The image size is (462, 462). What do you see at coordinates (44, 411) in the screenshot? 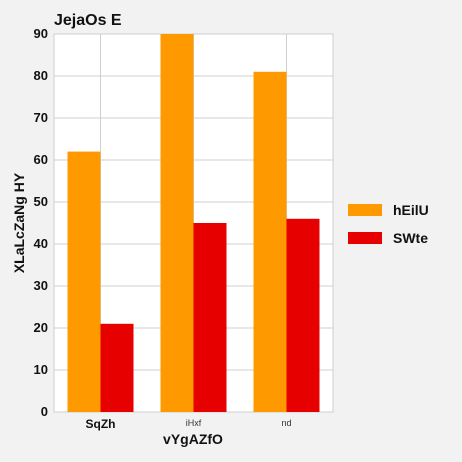
I see `y-tick-label: 0` at bounding box center [44, 411].